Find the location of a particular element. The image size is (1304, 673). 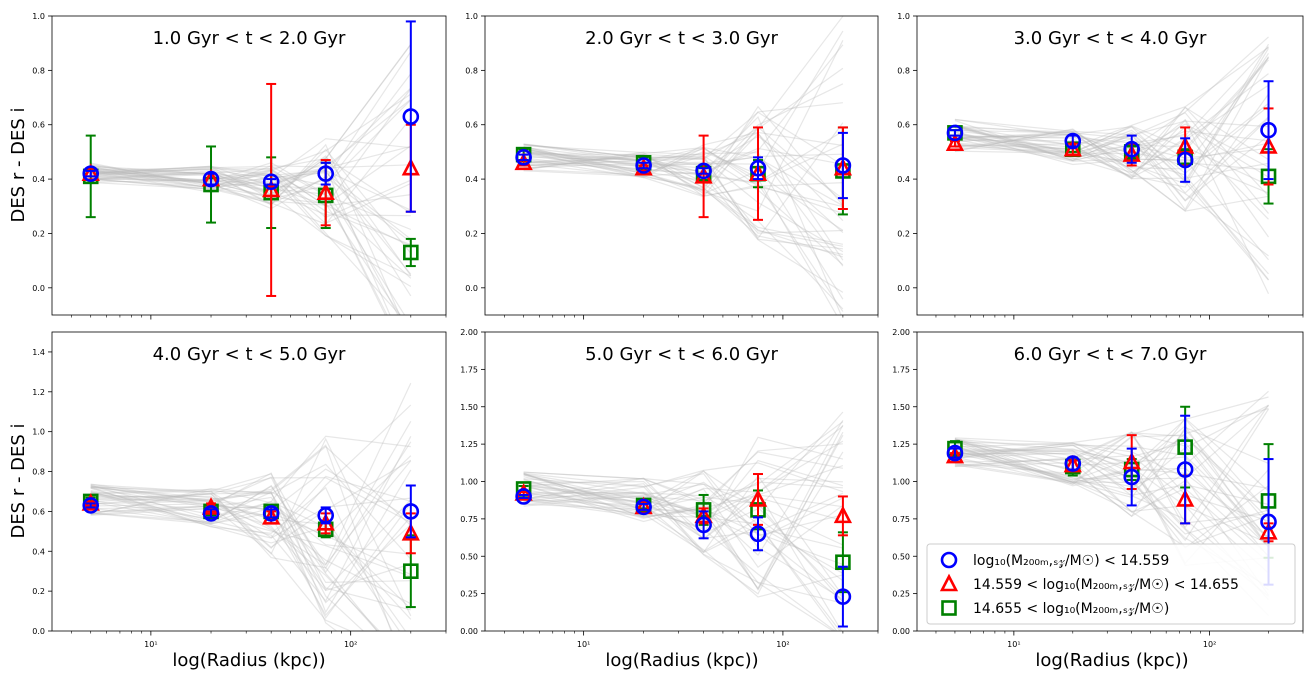

y-tick-label: 2.00 is located at coordinates (469, 332).